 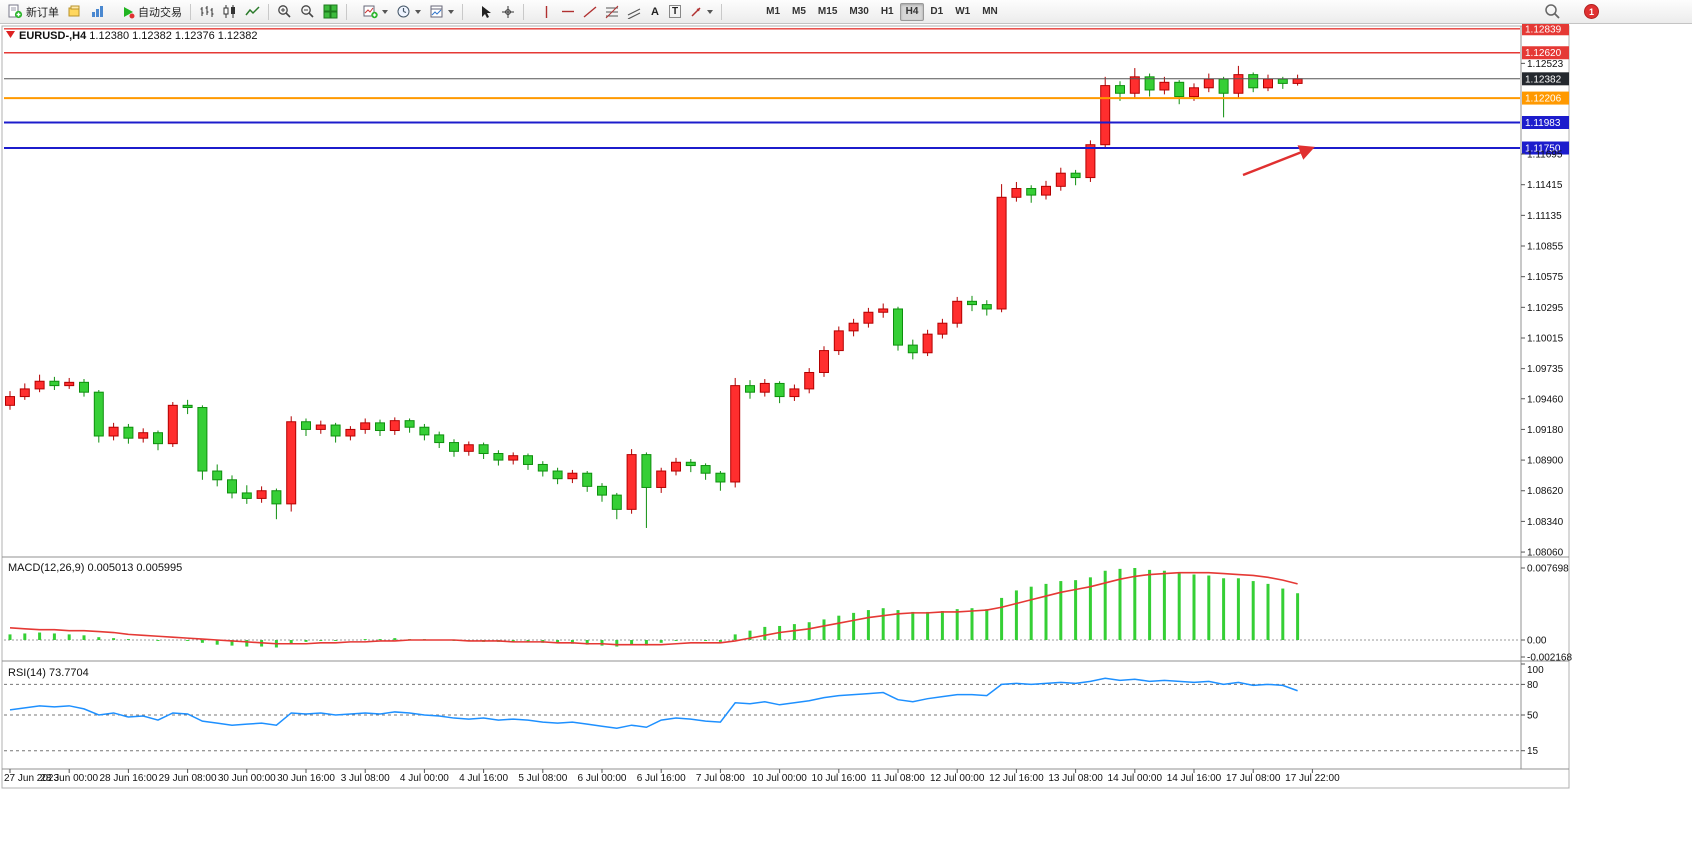 What do you see at coordinates (839, 778) in the screenshot?
I see `svg-text: 10 Jul 16:00` at bounding box center [839, 778].